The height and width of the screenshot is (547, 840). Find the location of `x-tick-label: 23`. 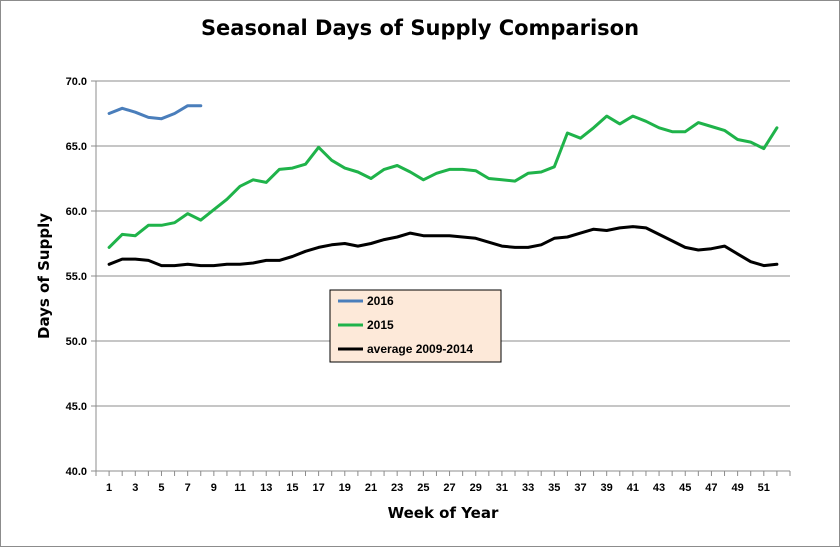

x-tick-label: 23 is located at coordinates (397, 488).